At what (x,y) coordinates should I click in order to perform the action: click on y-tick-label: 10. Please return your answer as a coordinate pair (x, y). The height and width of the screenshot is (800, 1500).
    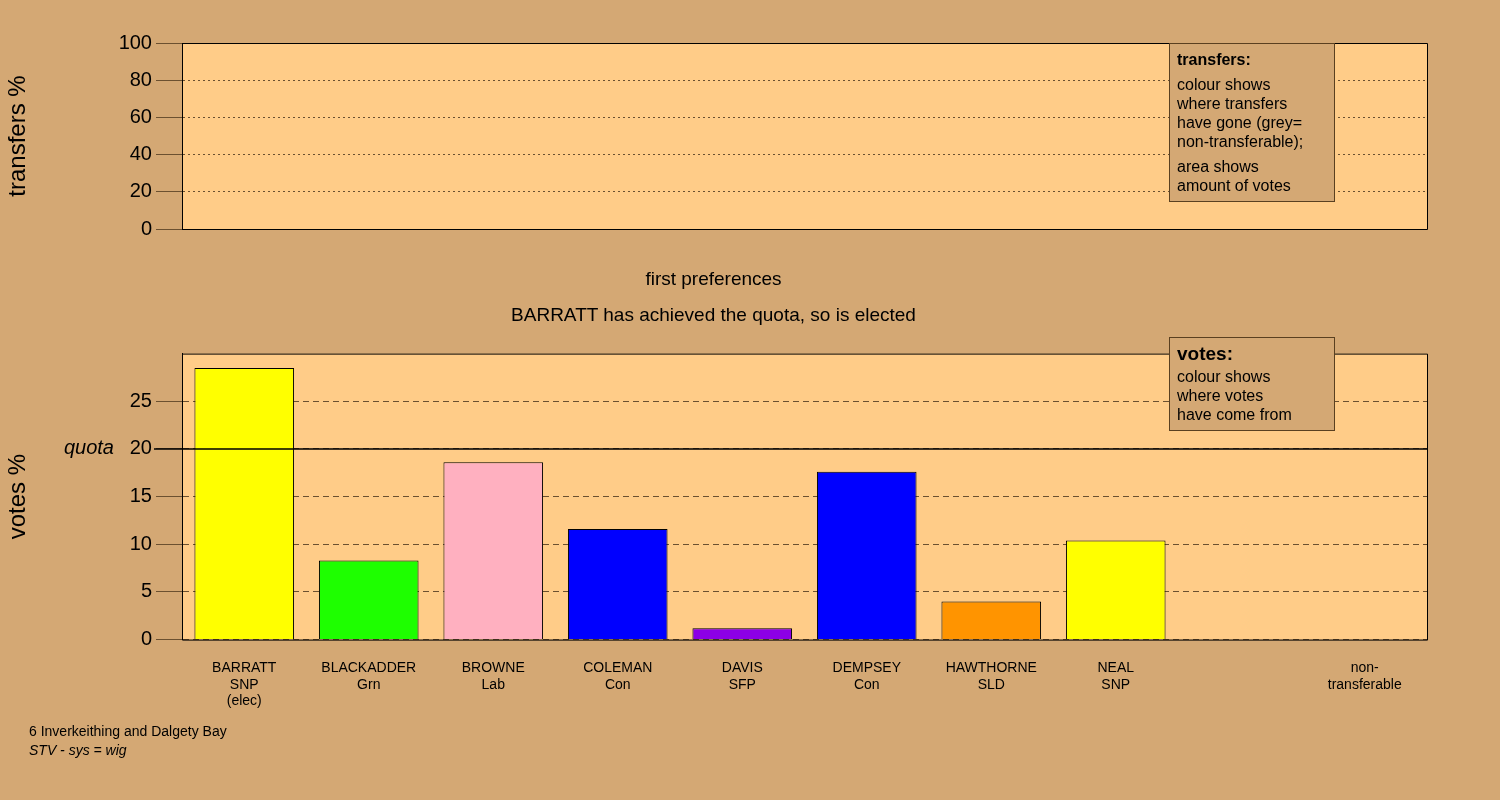
    Looking at the image, I should click on (140, 542).